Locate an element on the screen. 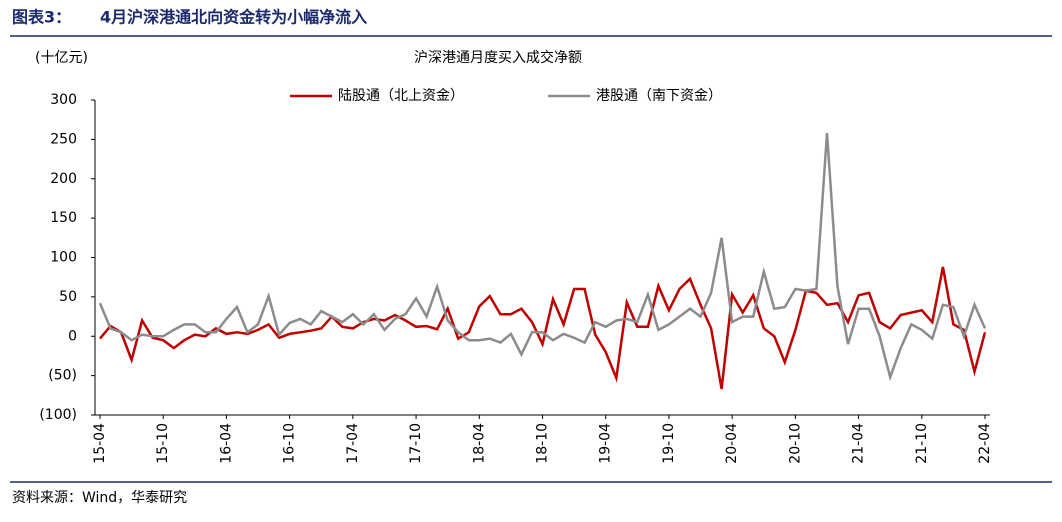  y-tick-label: 0 is located at coordinates (72, 336).